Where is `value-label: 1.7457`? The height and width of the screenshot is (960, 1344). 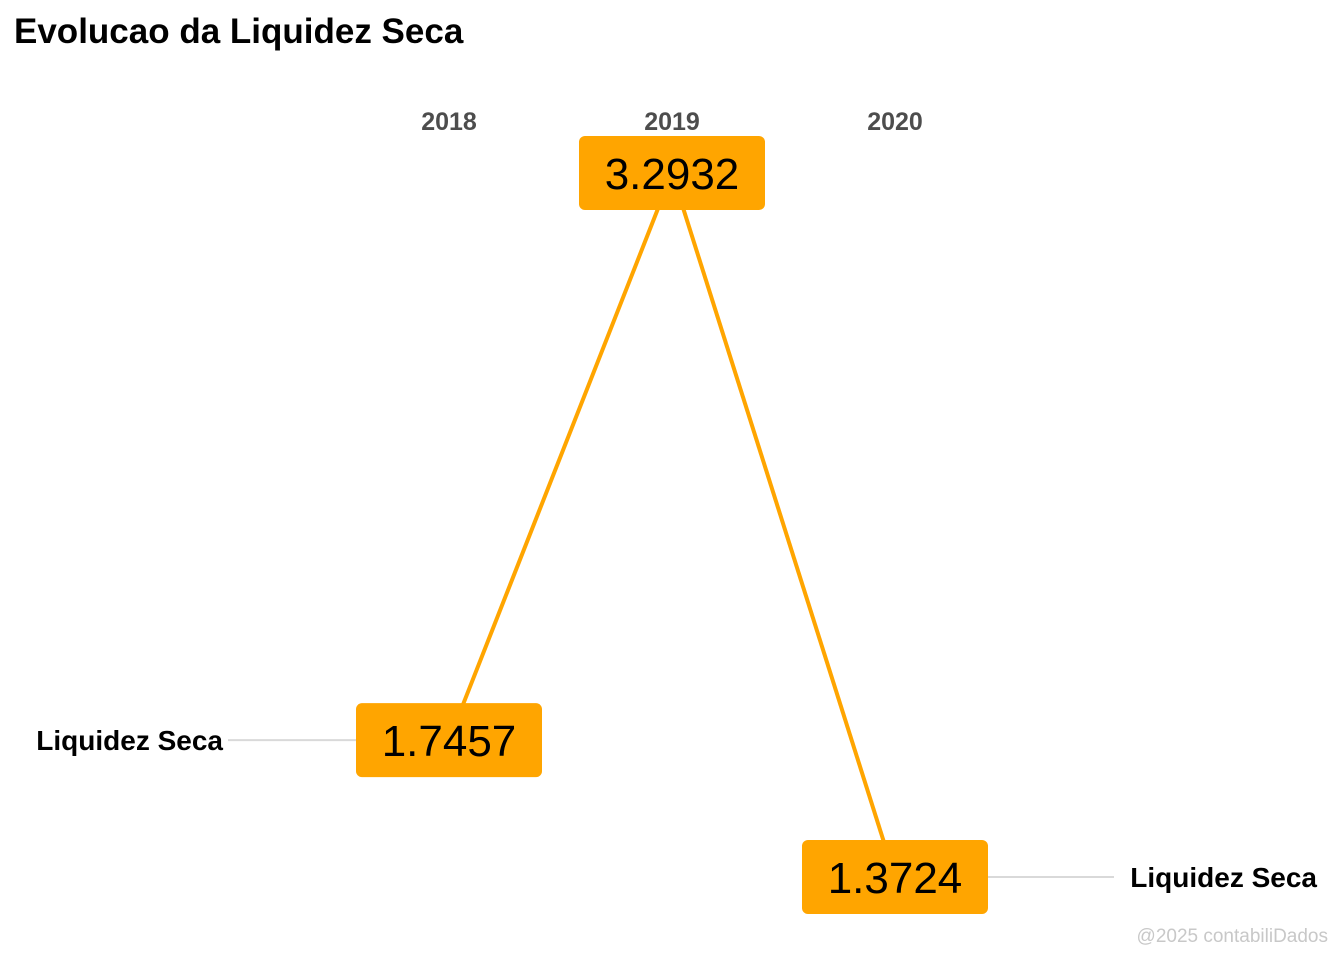
value-label: 1.7457 is located at coordinates (449, 740).